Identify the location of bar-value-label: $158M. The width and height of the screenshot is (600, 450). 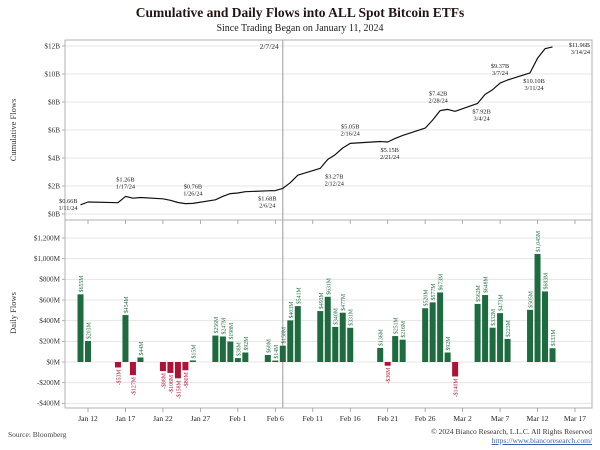
(283, 335).